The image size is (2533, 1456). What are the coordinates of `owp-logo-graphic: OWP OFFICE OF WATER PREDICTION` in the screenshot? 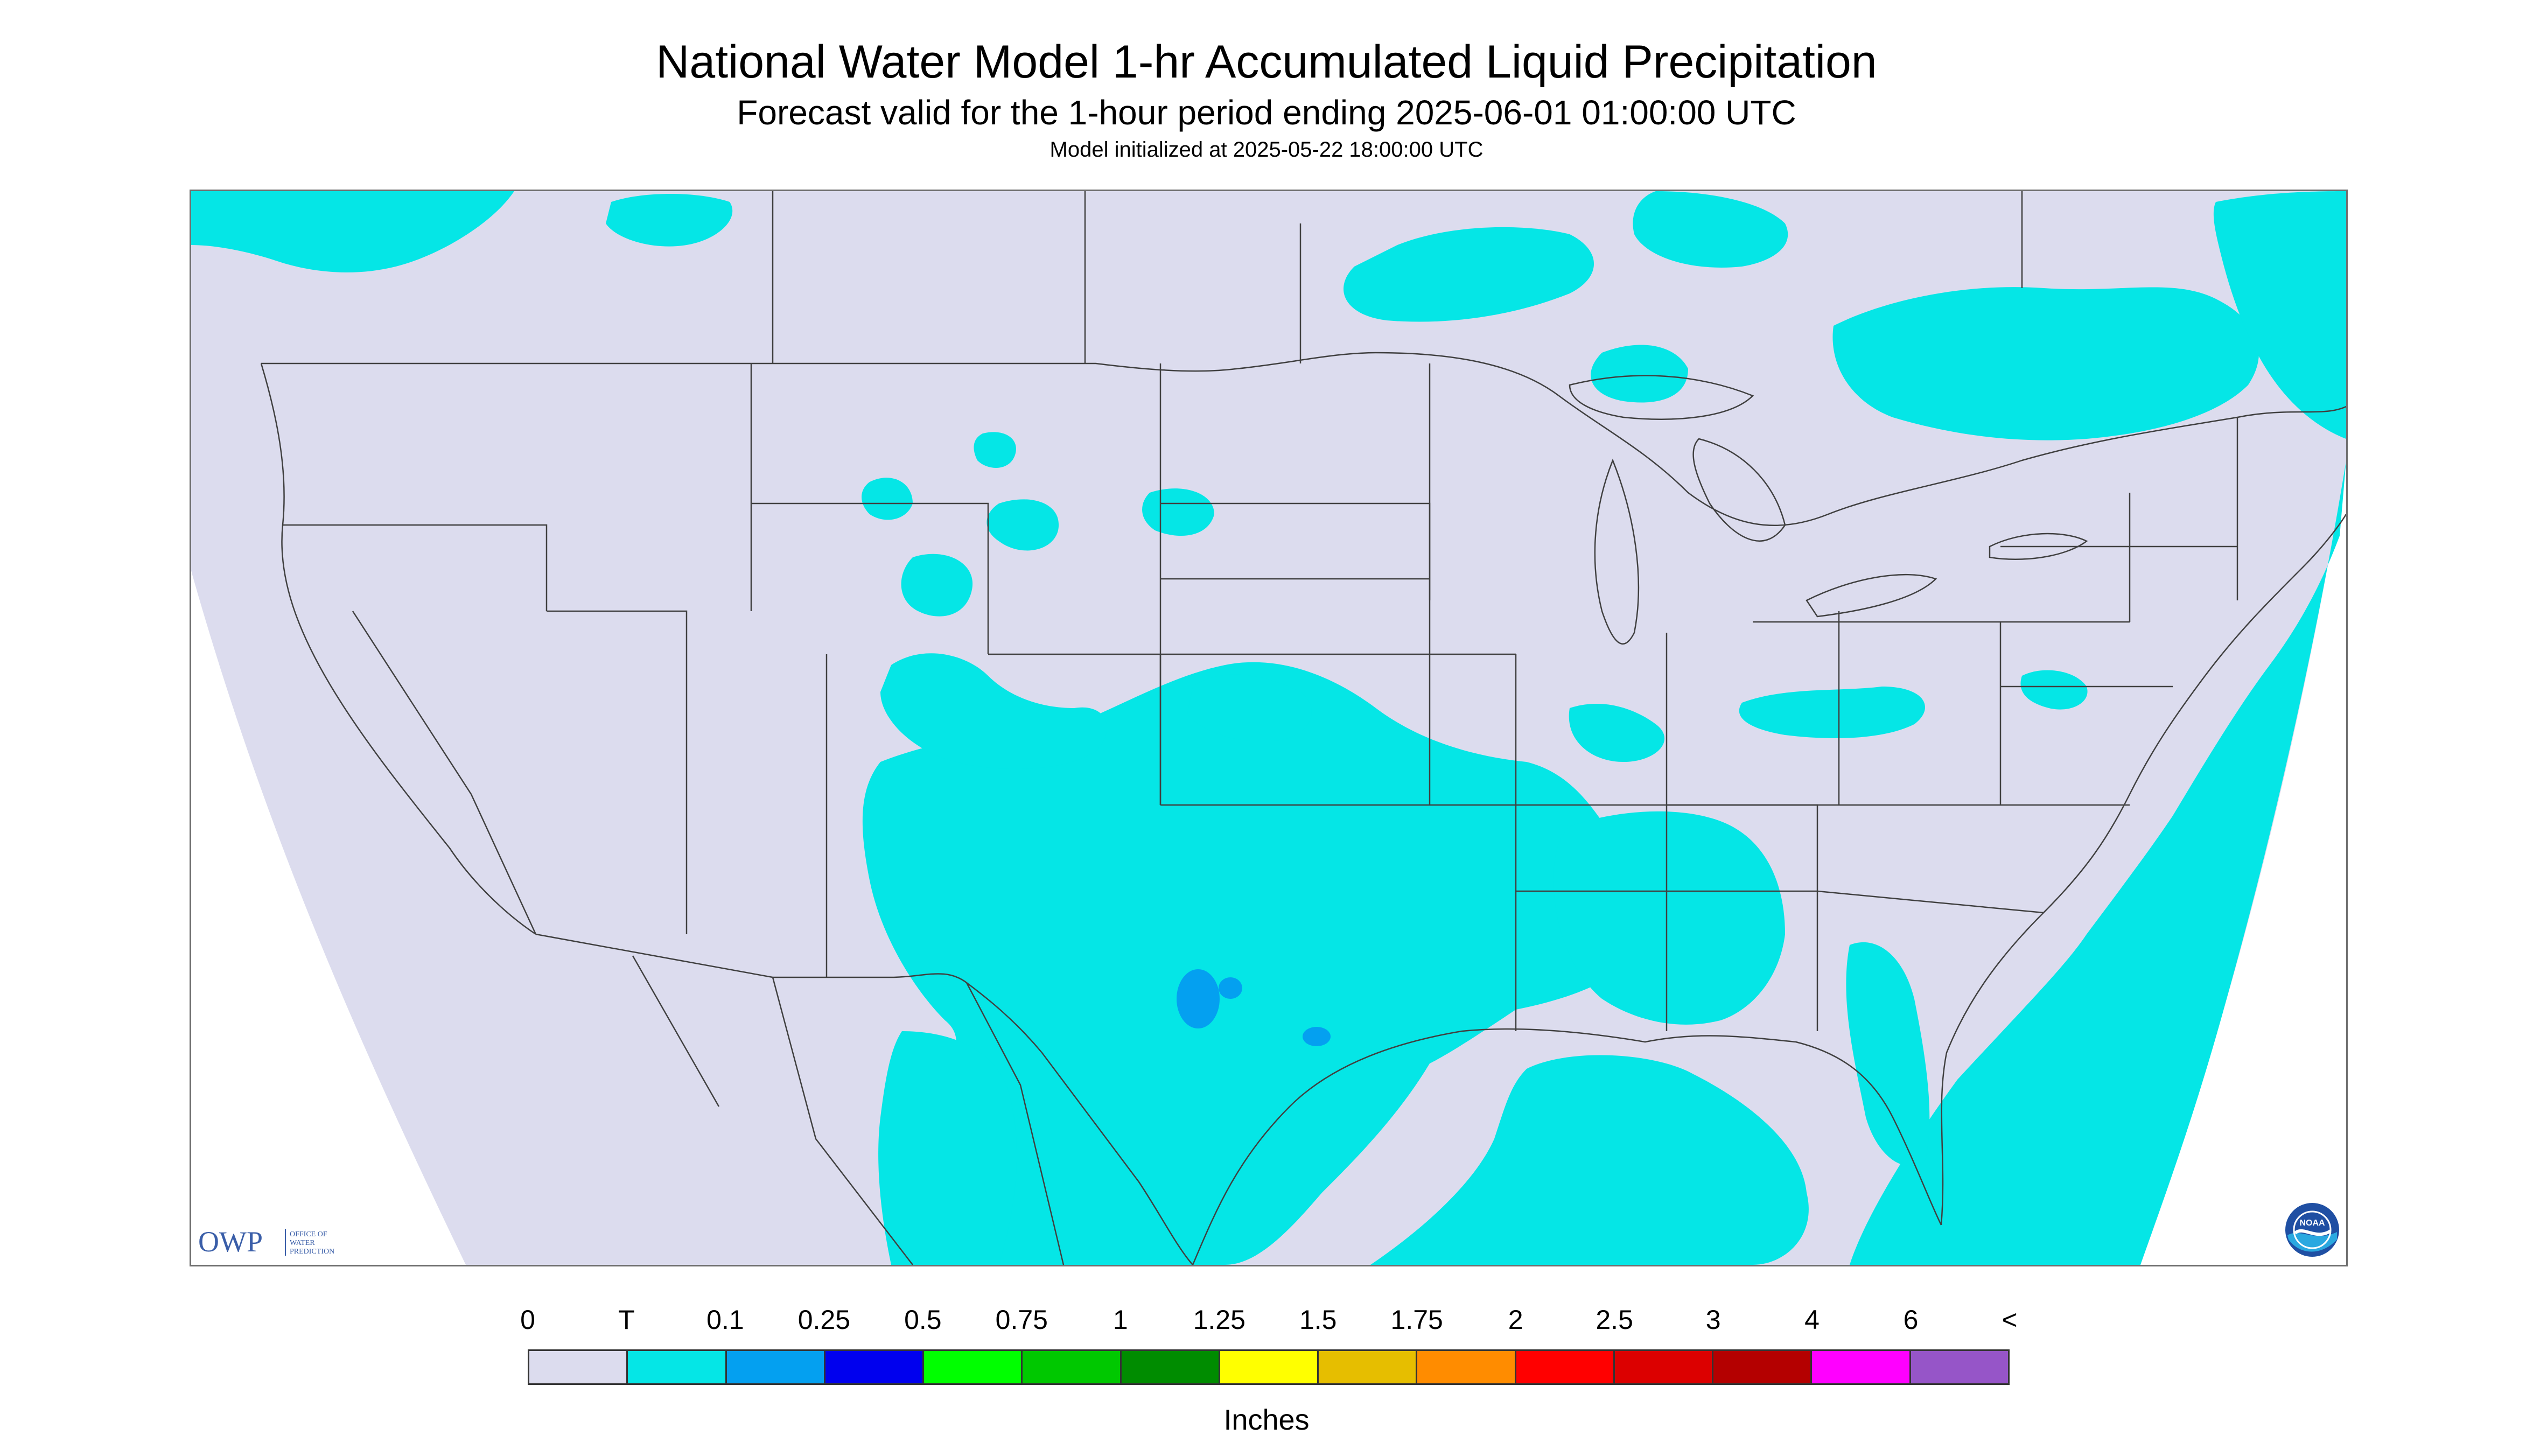 It's located at (266, 1242).